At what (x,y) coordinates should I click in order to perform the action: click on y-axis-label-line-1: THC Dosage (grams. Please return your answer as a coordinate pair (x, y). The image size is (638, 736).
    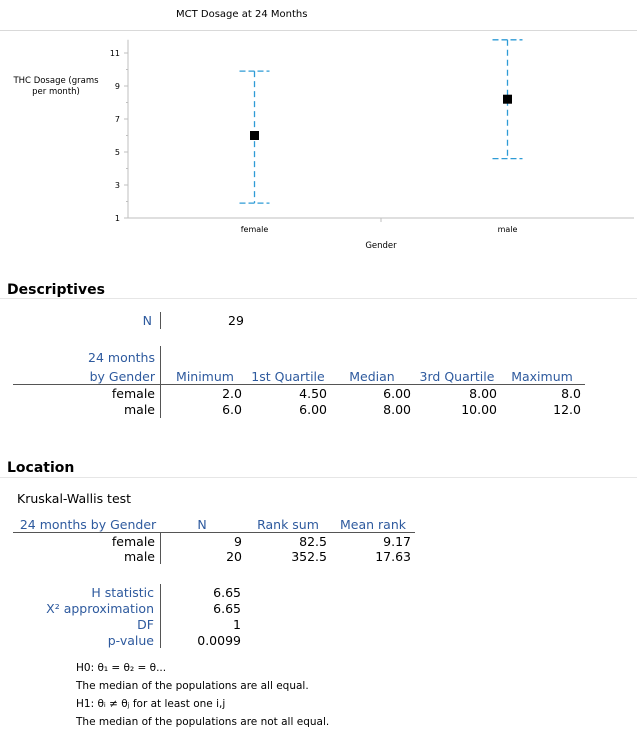
    Looking at the image, I should click on (55, 81).